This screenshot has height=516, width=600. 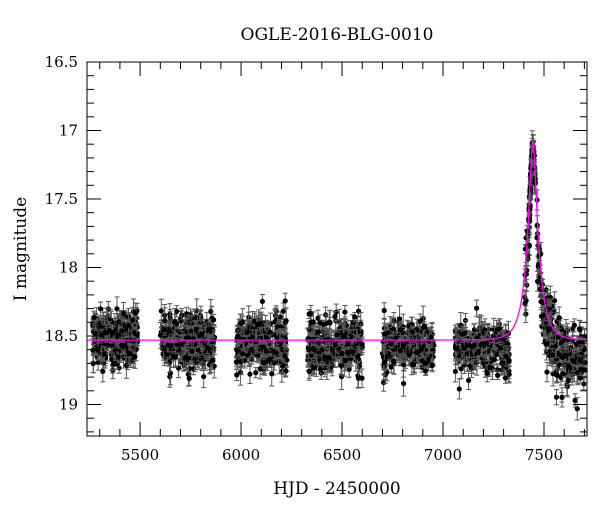 What do you see at coordinates (337, 489) in the screenshot?
I see `x-axis-label: HJD - 2450000` at bounding box center [337, 489].